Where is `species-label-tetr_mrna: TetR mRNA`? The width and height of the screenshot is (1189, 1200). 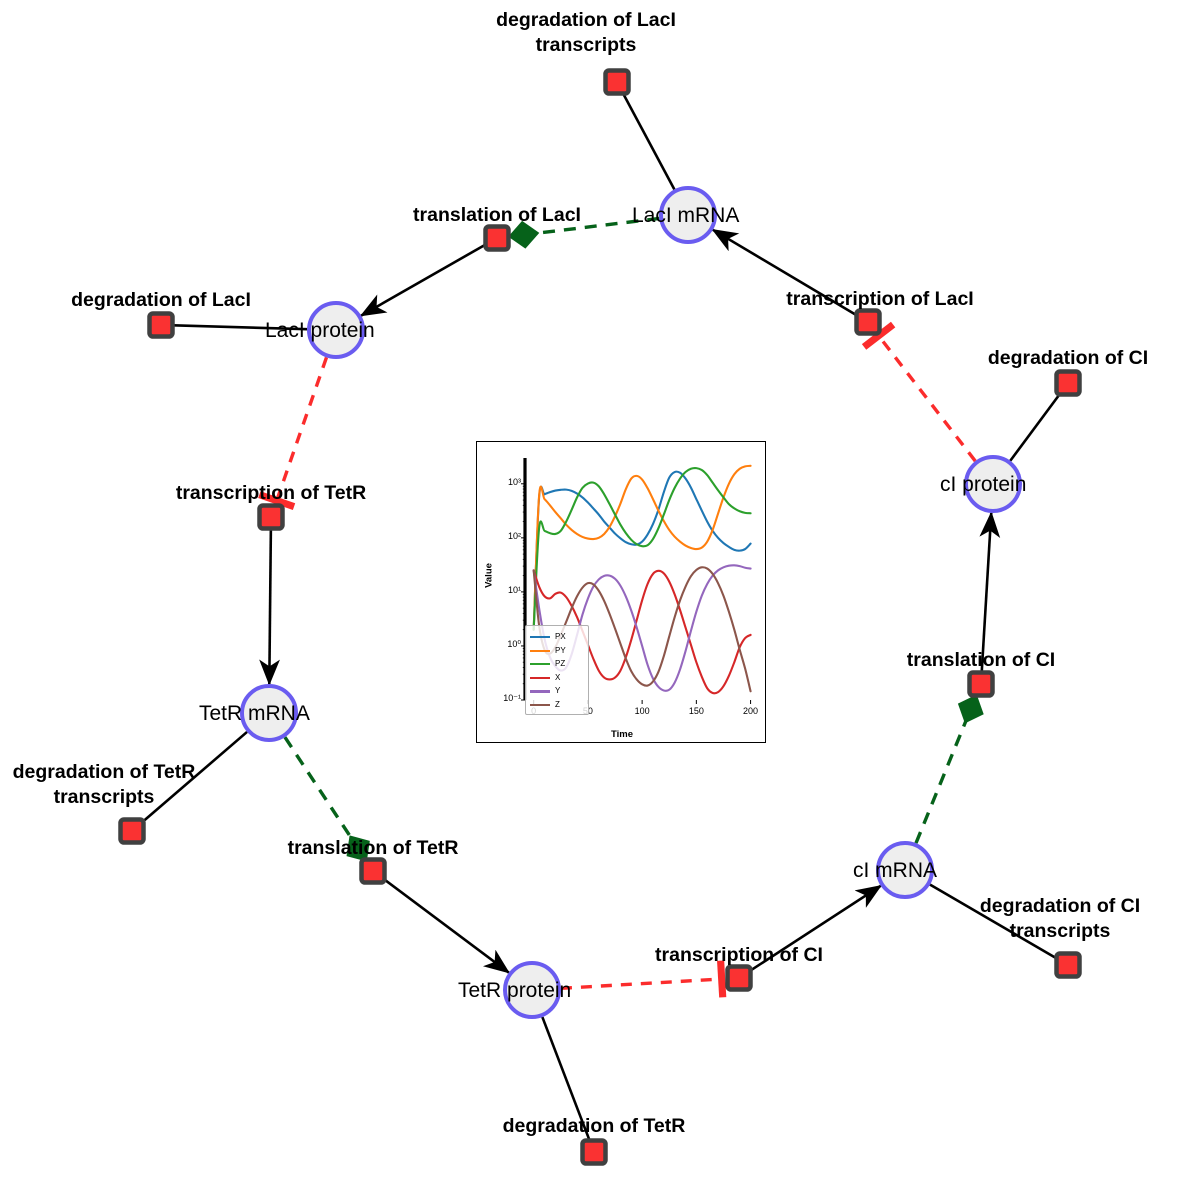
species-label-tetr_mrna: TetR mRNA is located at coordinates (254, 713).